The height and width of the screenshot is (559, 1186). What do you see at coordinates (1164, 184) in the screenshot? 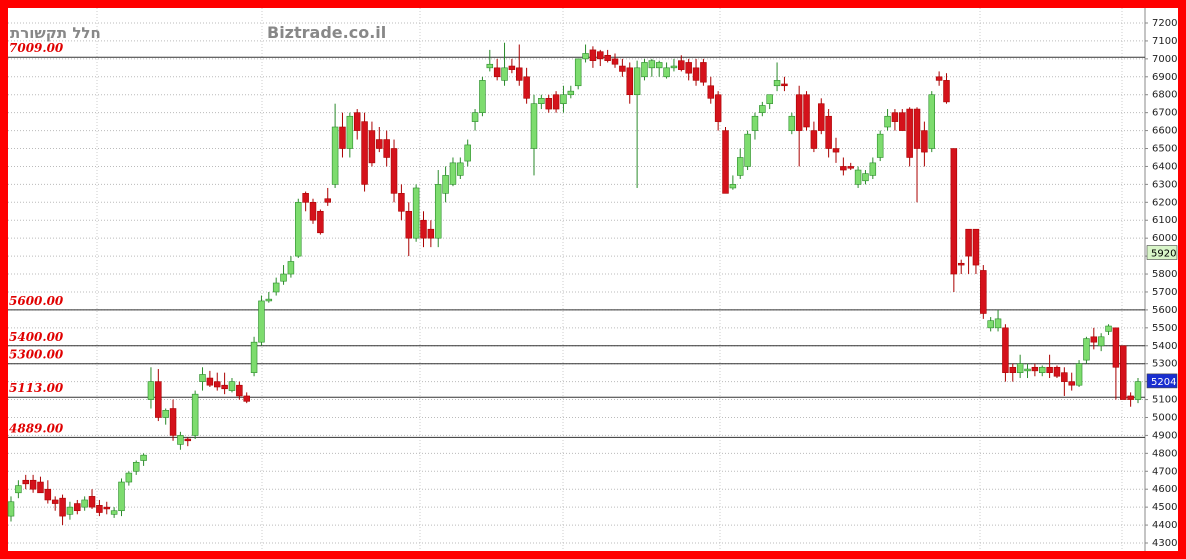
I see `y-tick-label: 6300` at bounding box center [1164, 184].